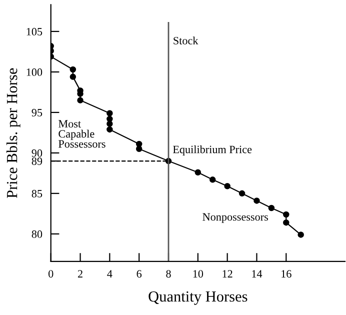 The height and width of the screenshot is (315, 346). I want to click on x-tick-label: 14, so click(257, 274).